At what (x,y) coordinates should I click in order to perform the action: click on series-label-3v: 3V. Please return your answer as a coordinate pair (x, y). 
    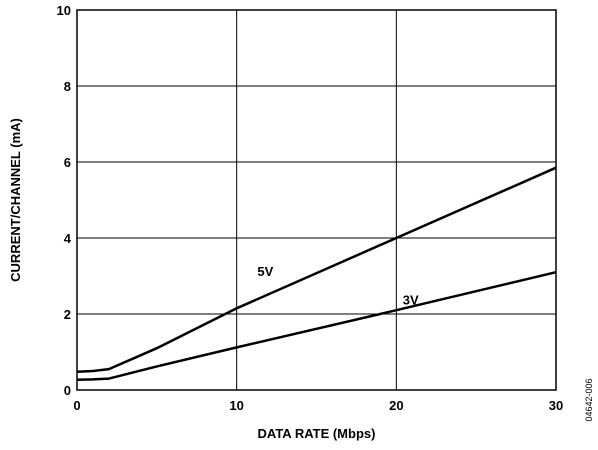
    Looking at the image, I should click on (411, 300).